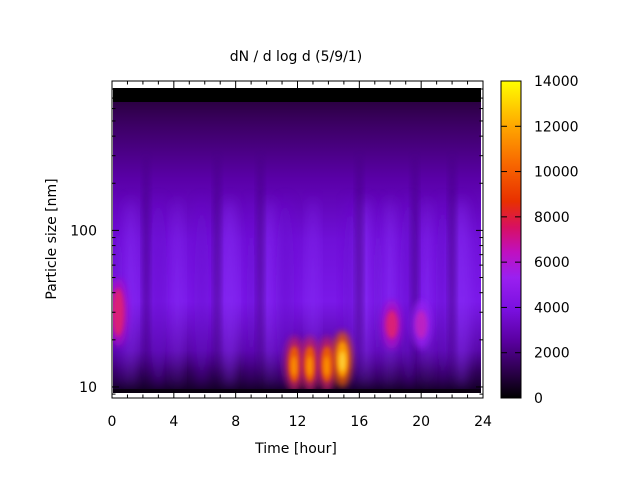 The height and width of the screenshot is (480, 640). What do you see at coordinates (421, 422) in the screenshot?
I see `x-tick-label: 20` at bounding box center [421, 422].